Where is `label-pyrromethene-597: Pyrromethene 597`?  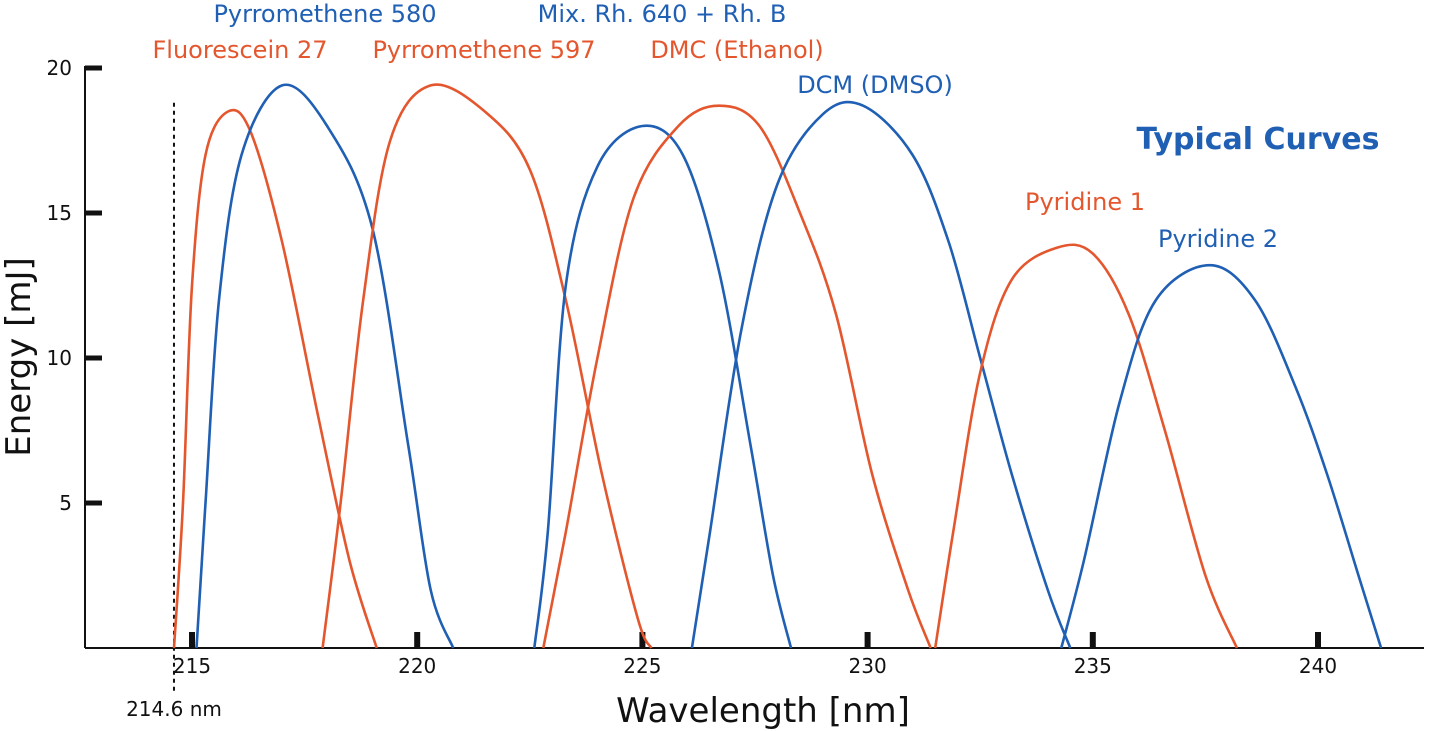 label-pyrromethene-597: Pyrromethene 597 is located at coordinates (483, 50).